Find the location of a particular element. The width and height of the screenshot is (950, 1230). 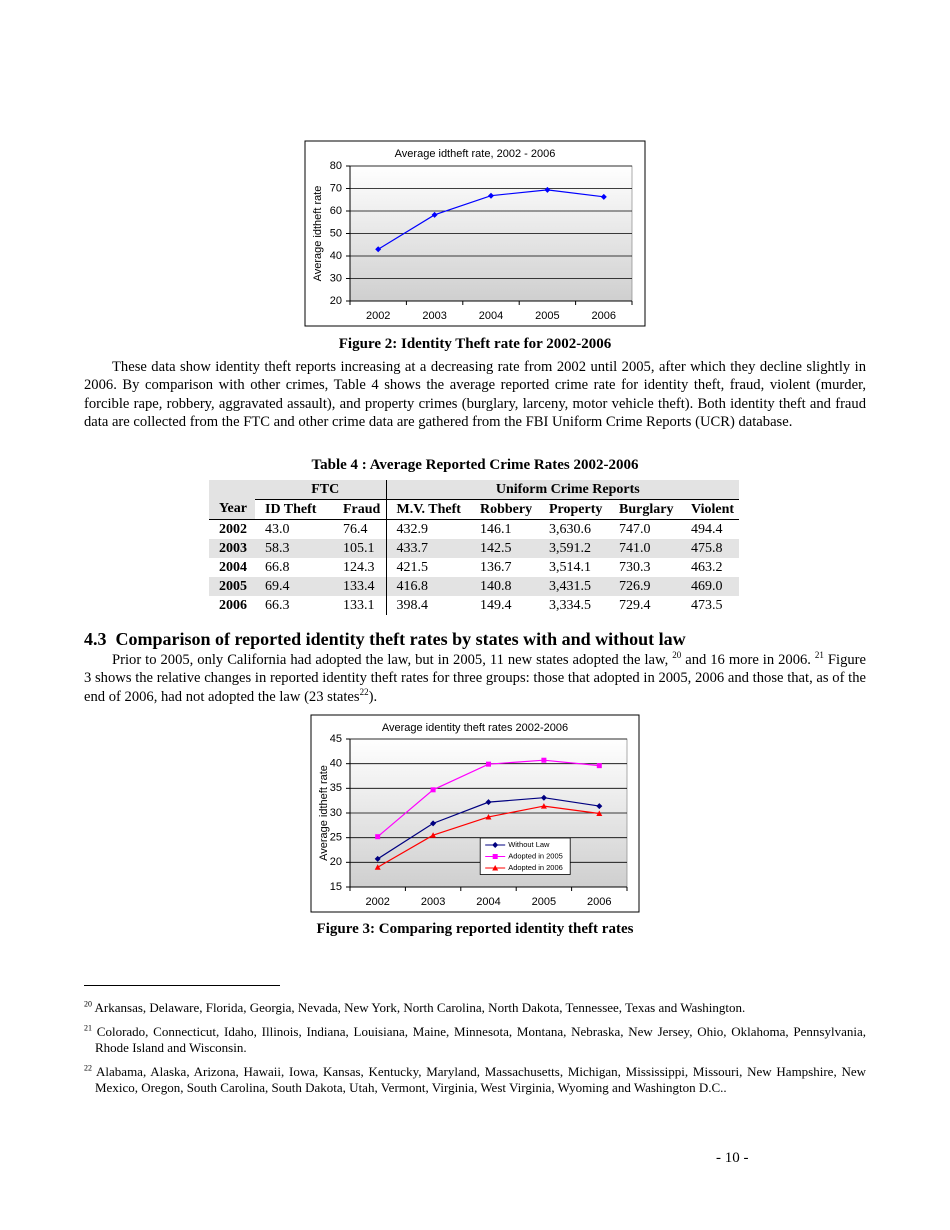

table-cell: 3,431.5 is located at coordinates (570, 586).